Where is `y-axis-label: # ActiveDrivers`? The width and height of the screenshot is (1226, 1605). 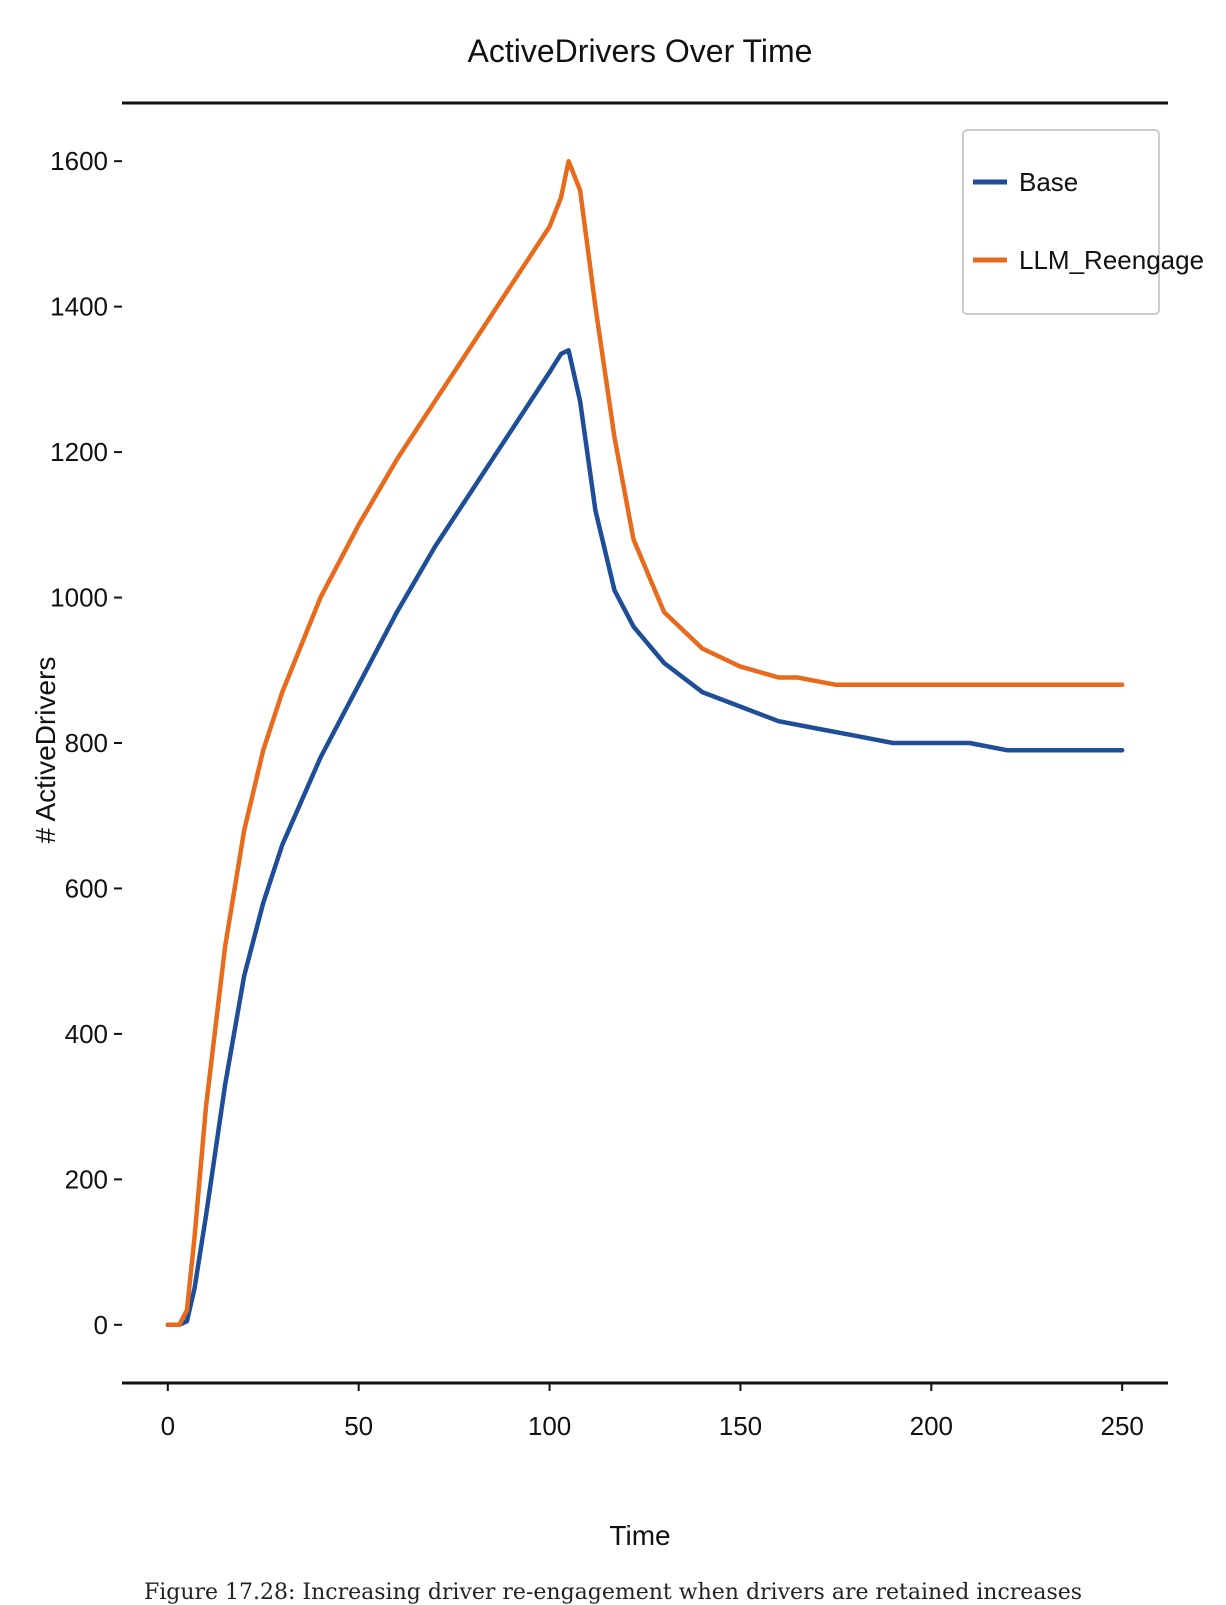
y-axis-label: # ActiveDrivers is located at coordinates (45, 750).